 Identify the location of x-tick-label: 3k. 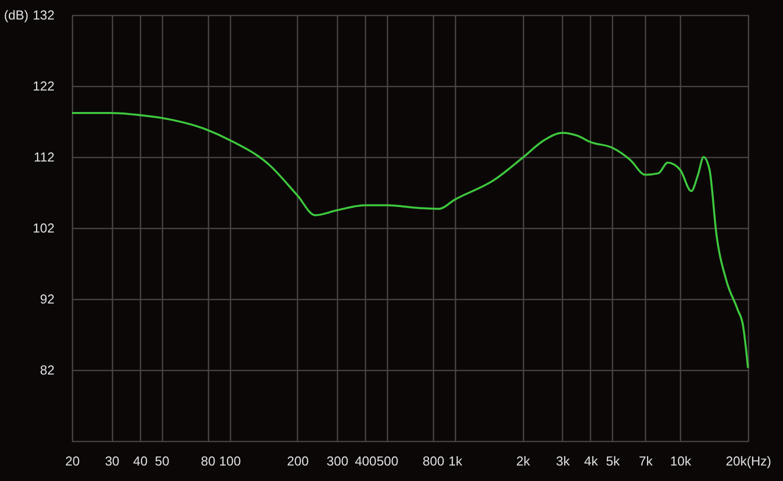
(563, 461).